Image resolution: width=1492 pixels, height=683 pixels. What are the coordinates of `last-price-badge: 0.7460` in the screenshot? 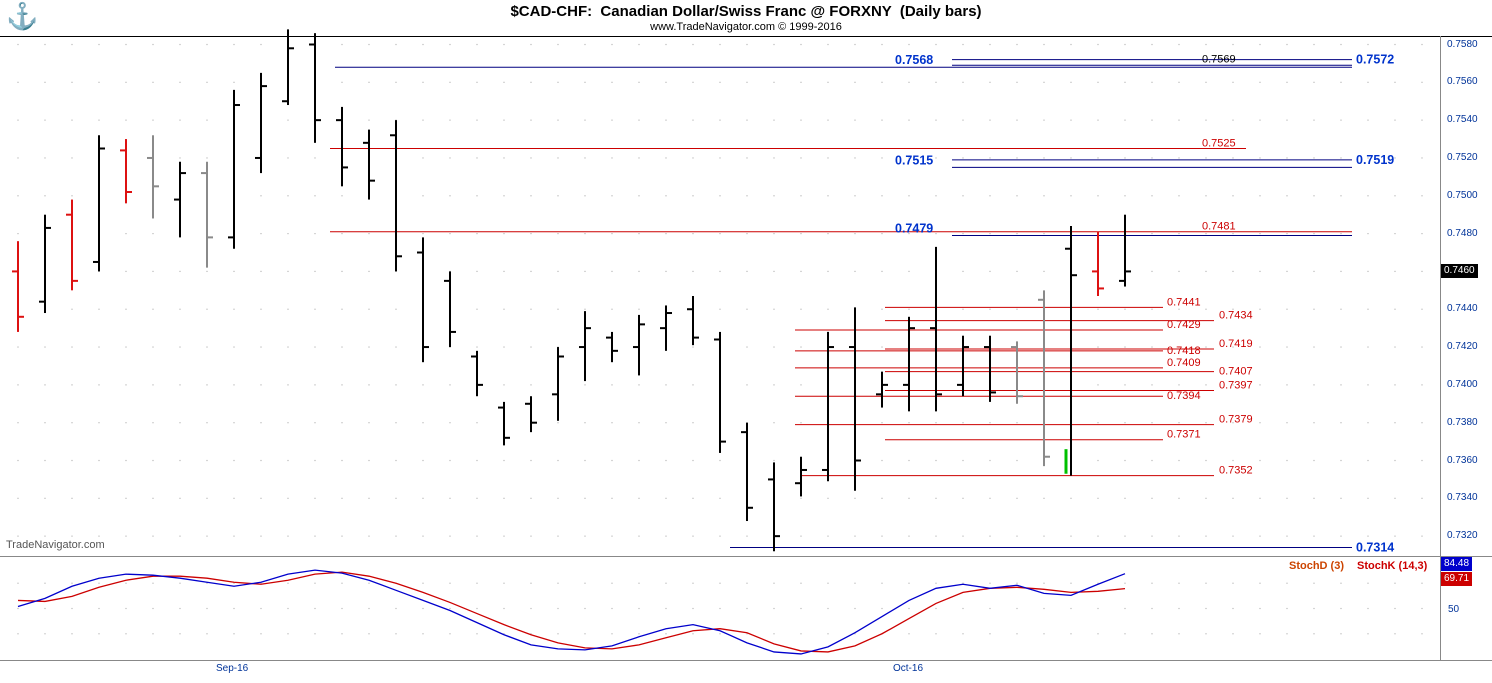 It's located at (1459, 271).